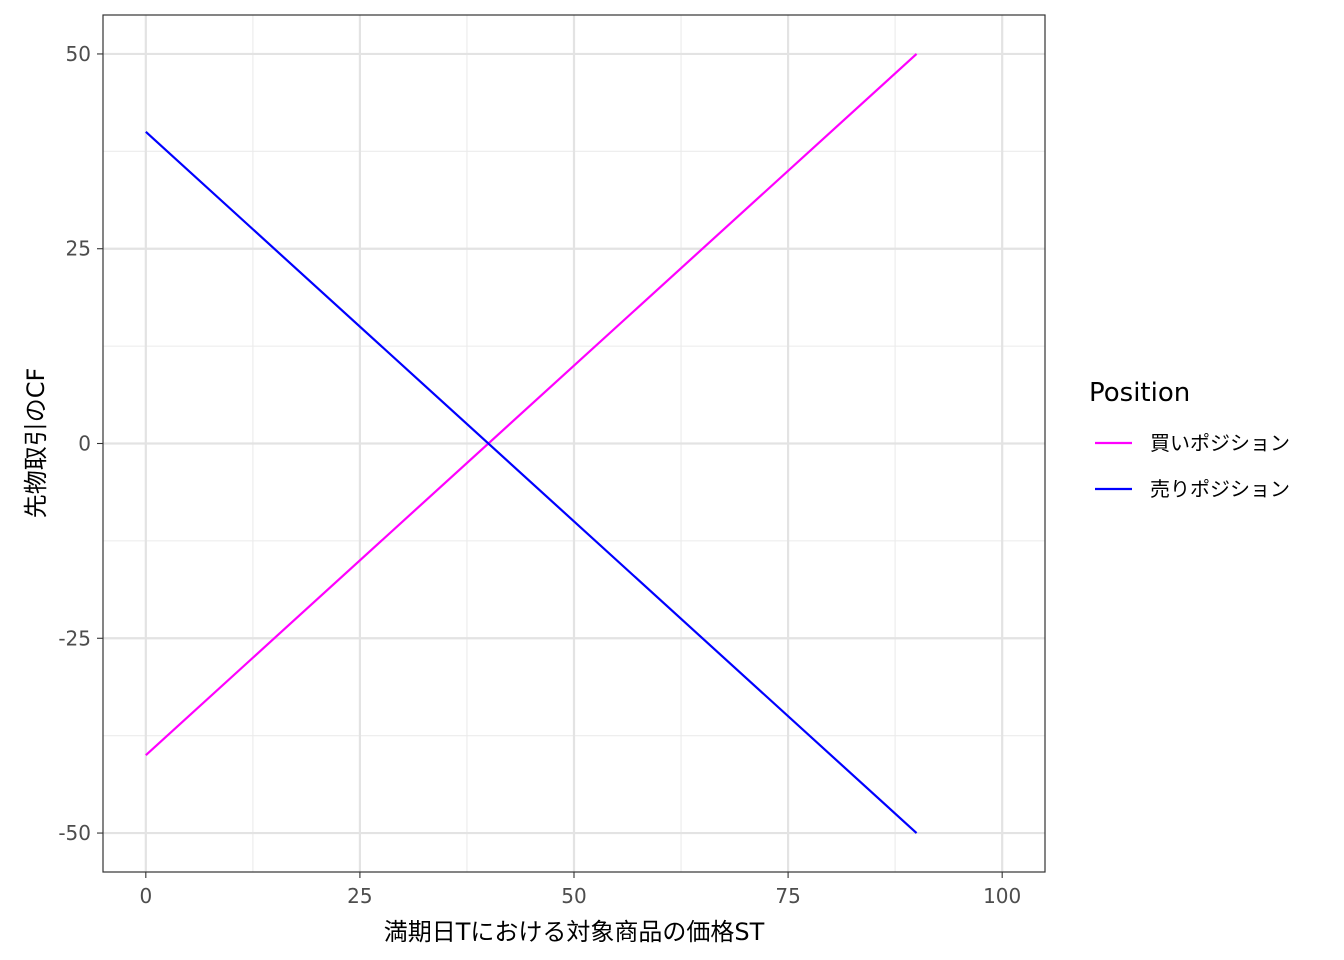  What do you see at coordinates (574, 932) in the screenshot?
I see `x-axis-title: 満期日Tにおける対象商品の価格ST` at bounding box center [574, 932].